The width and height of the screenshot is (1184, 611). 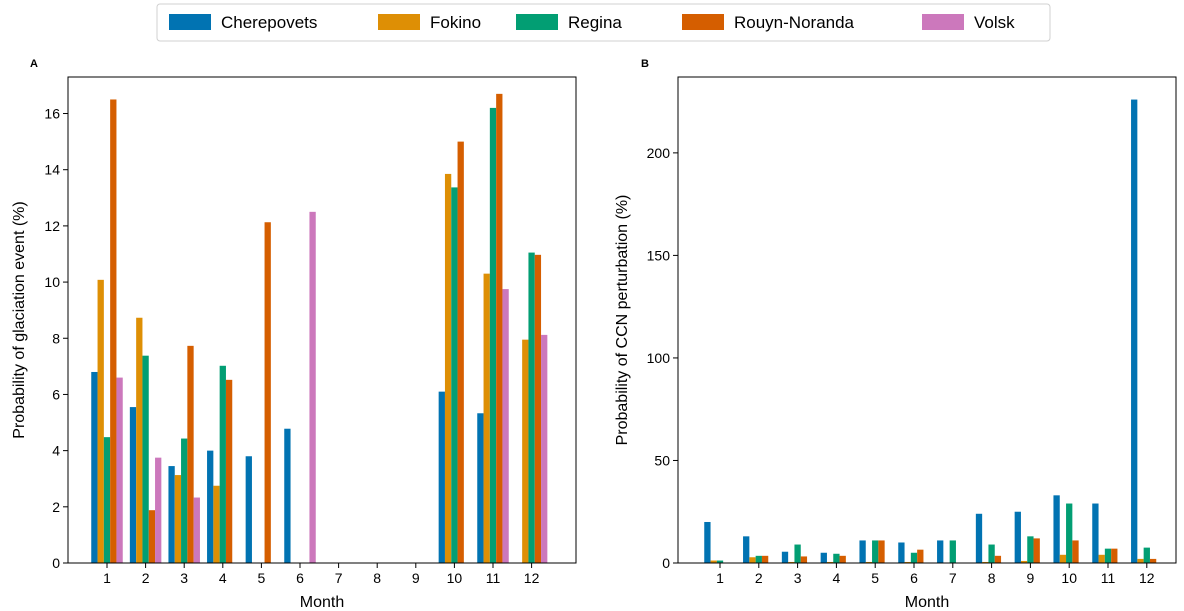 I want to click on bar-b-fokino-m4, so click(x=830, y=562).